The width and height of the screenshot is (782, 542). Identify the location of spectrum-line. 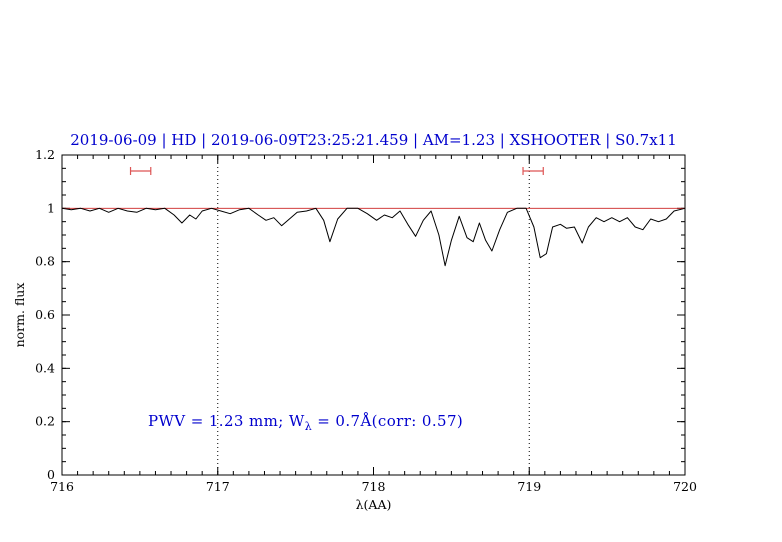
(373, 237).